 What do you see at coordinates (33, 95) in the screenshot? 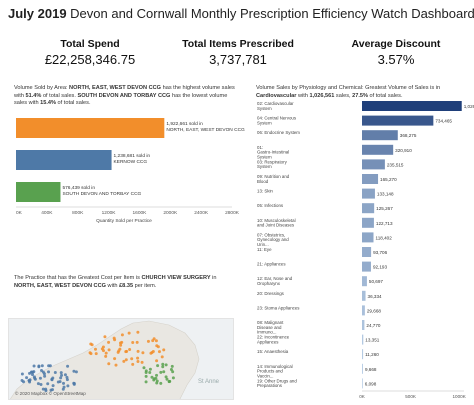
I see `desc-bold: 51.4%` at bounding box center [33, 95].